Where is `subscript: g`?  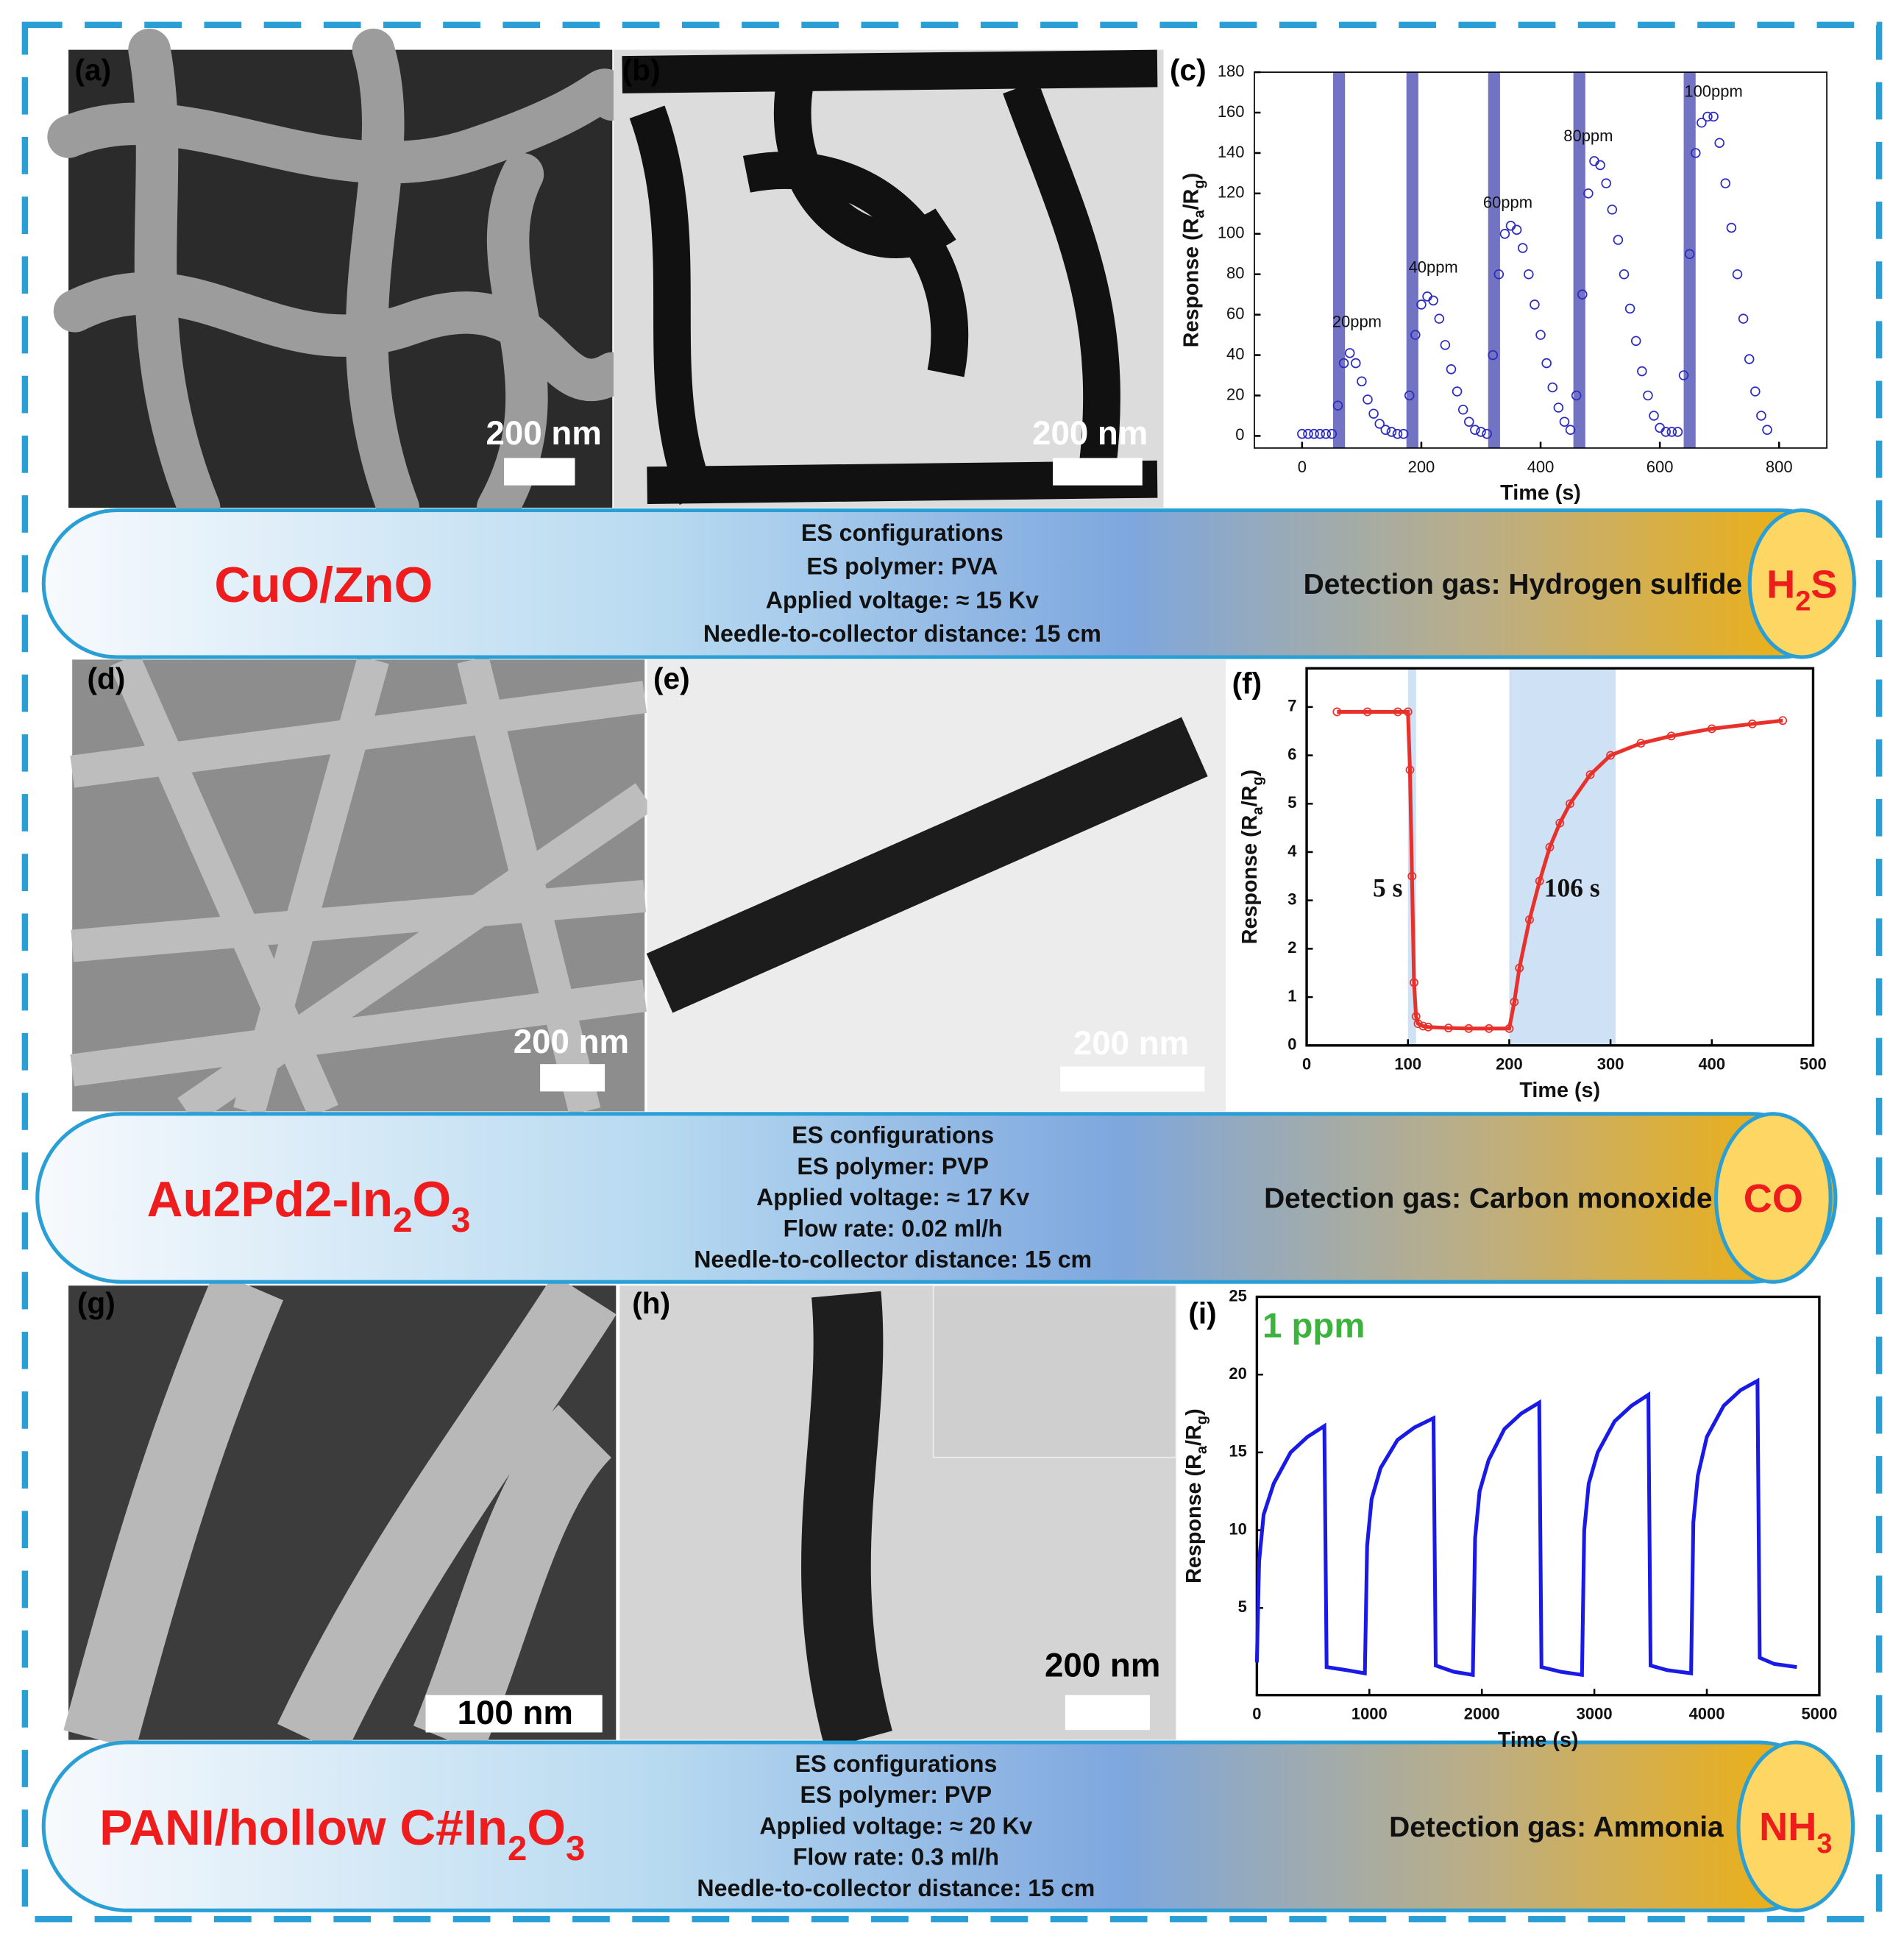 subscript: g is located at coordinates (1202, 1420).